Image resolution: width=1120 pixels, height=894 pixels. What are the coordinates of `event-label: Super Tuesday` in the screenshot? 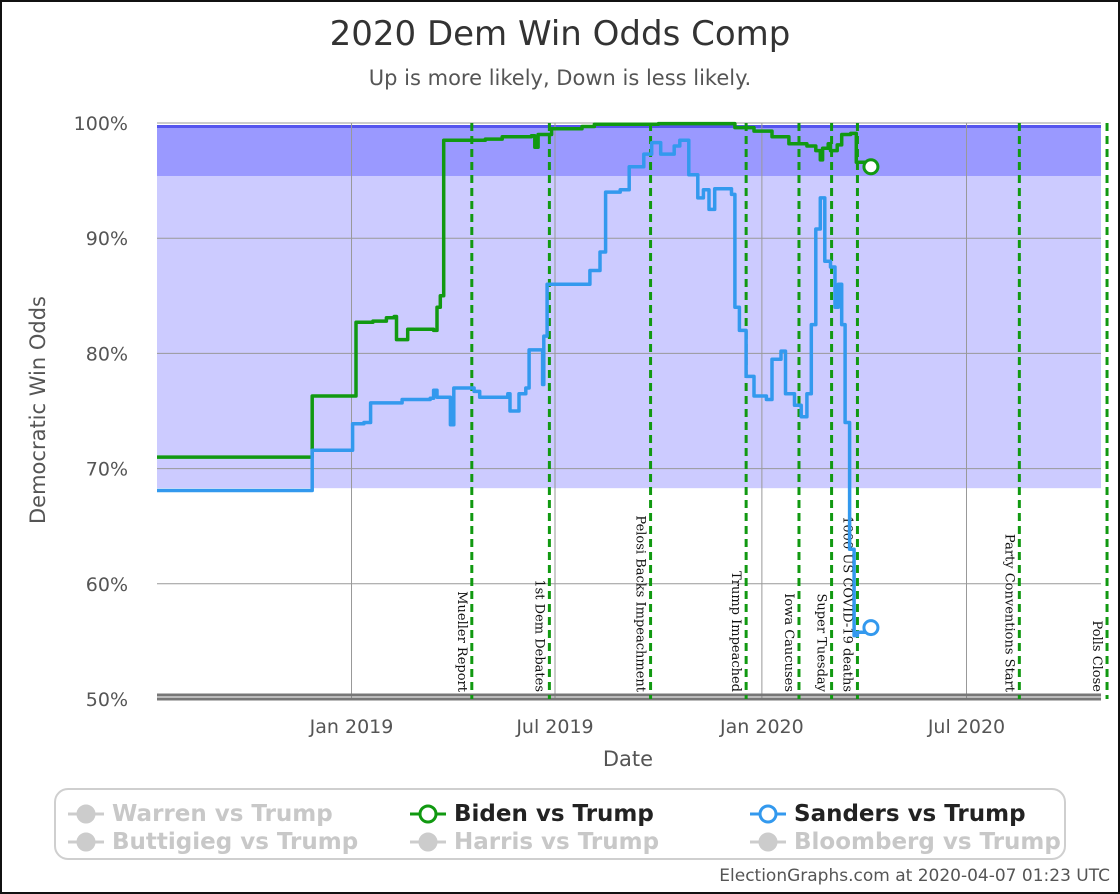 It's located at (821, 643).